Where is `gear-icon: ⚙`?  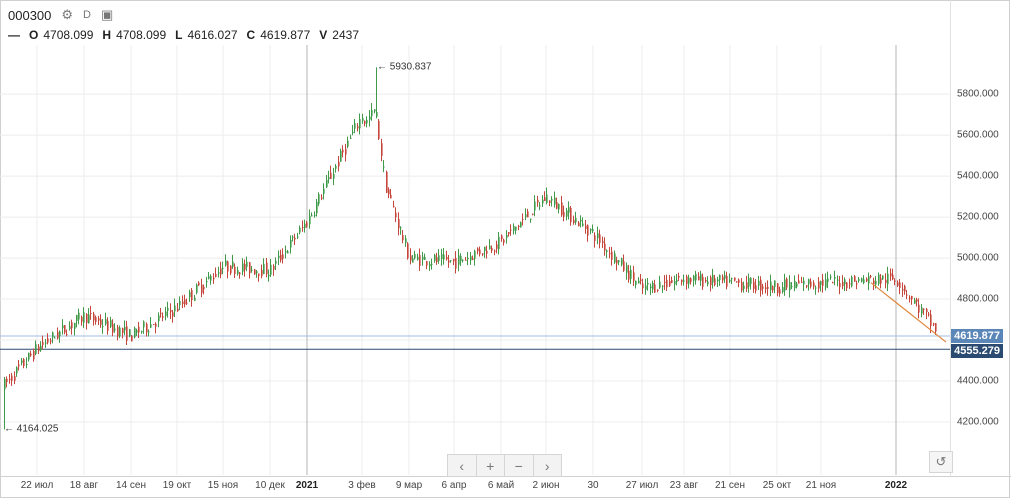 gear-icon: ⚙ is located at coordinates (67, 14).